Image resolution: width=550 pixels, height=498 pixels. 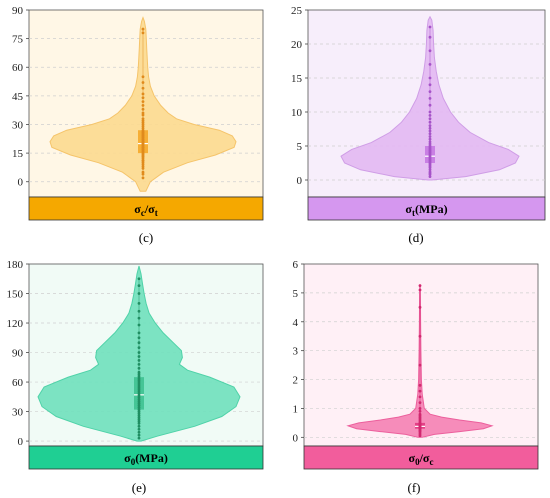 I want to click on caption-d: (d), so click(x=416, y=237).